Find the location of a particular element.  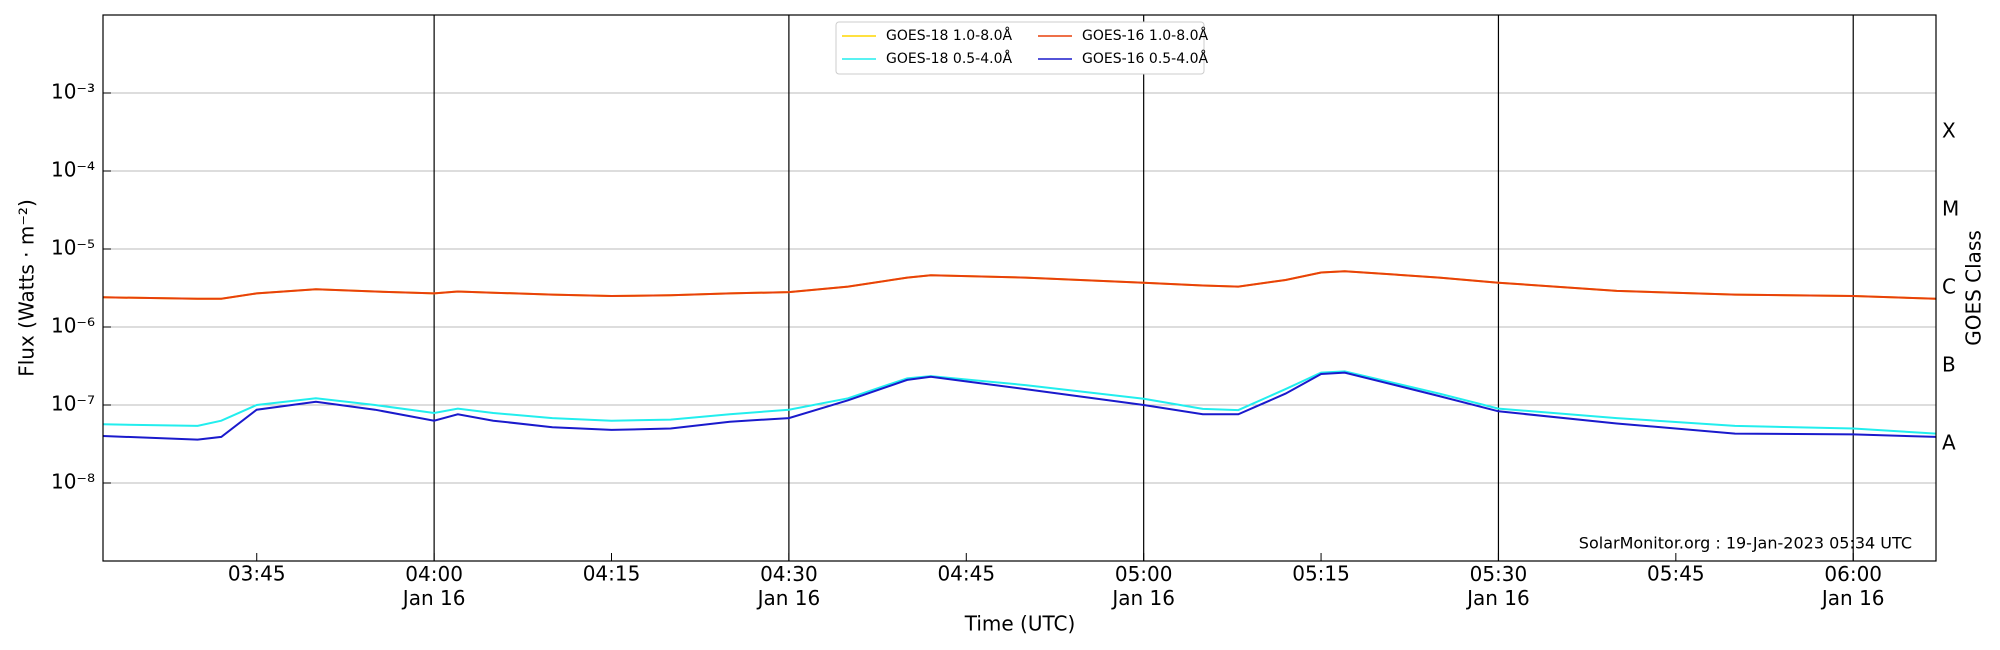

y2-tick-label: C is located at coordinates (1949, 286).